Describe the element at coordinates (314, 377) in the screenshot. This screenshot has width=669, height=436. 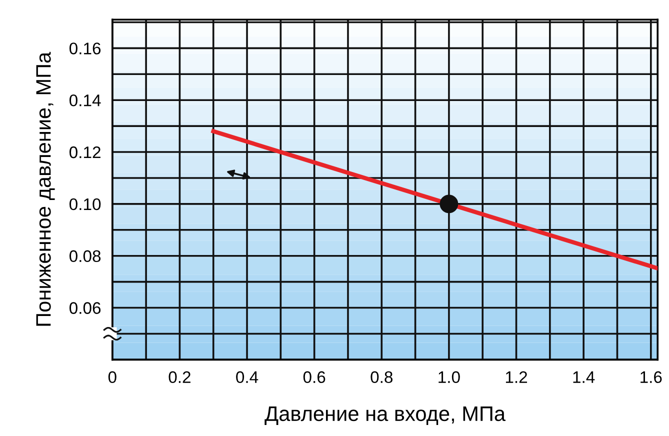
I see `x-tick-label: 0.6` at that location.